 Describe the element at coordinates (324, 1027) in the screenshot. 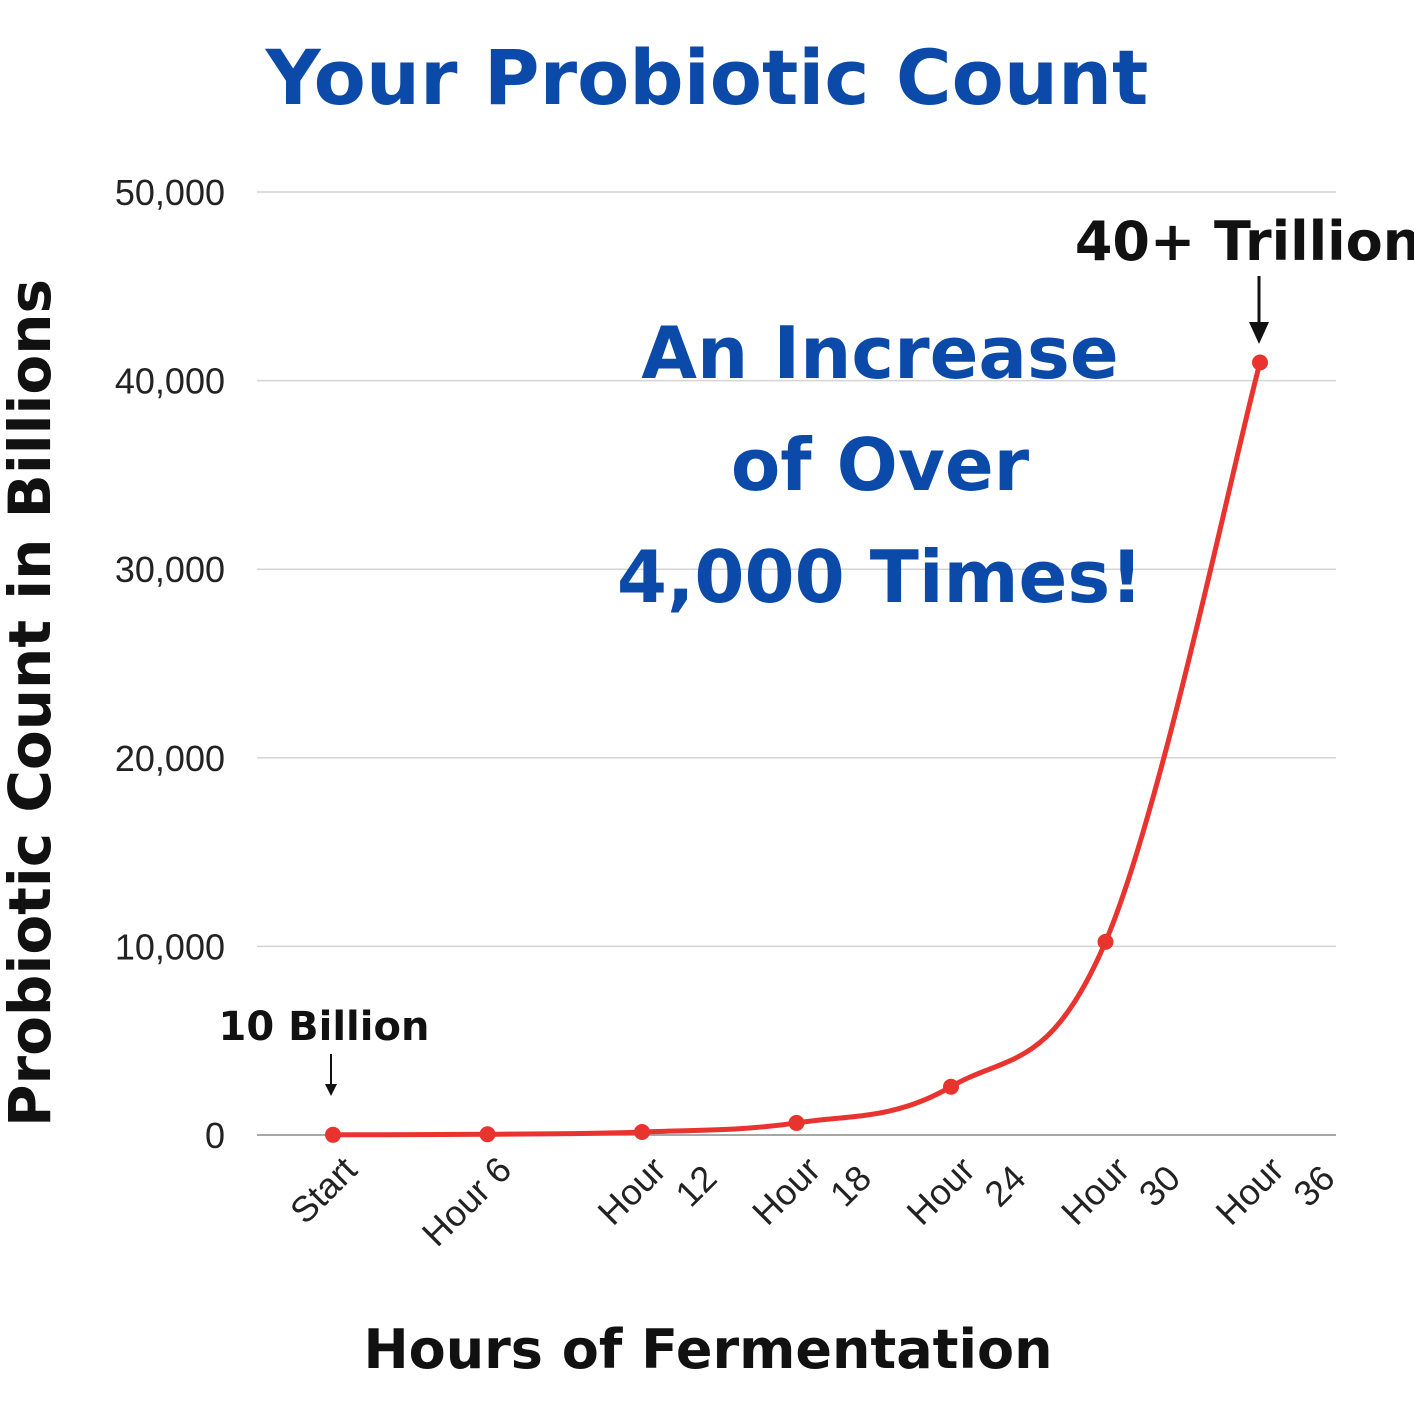

I see `start-callout-label: 10 Billion` at that location.